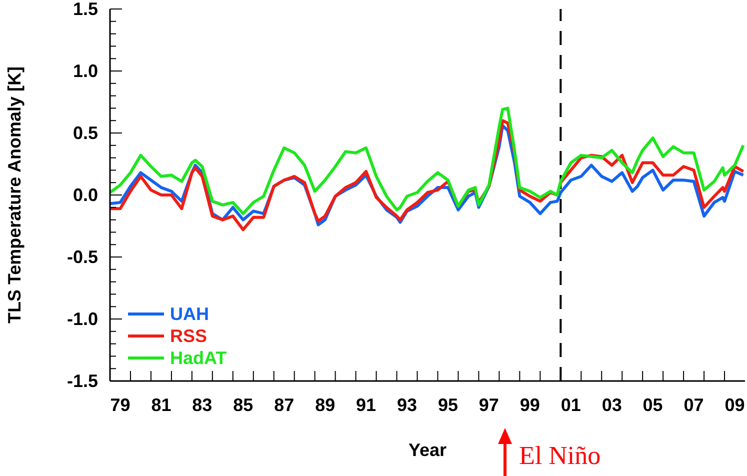 This screenshot has height=476, width=747. What do you see at coordinates (448, 405) in the screenshot?
I see `x-tick-label: 95` at bounding box center [448, 405].